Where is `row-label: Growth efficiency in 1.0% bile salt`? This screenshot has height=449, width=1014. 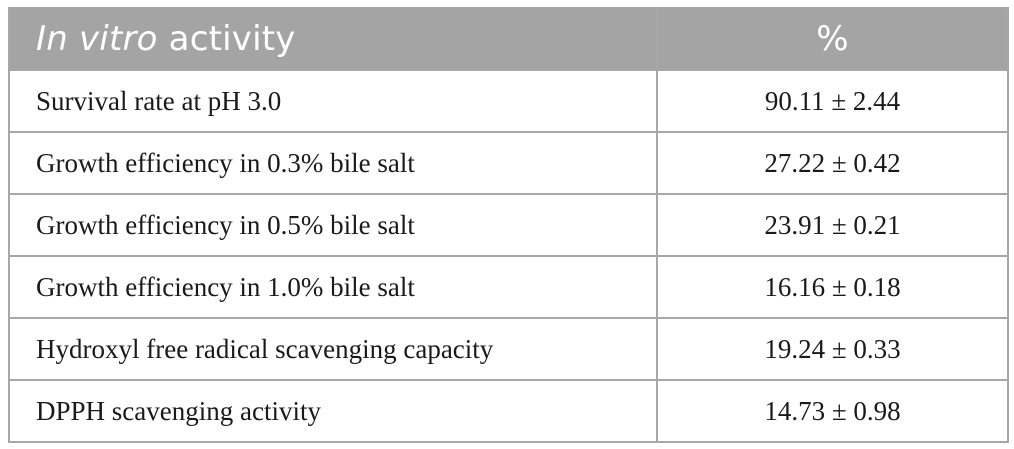 row-label: Growth efficiency in 1.0% bile salt is located at coordinates (333, 287).